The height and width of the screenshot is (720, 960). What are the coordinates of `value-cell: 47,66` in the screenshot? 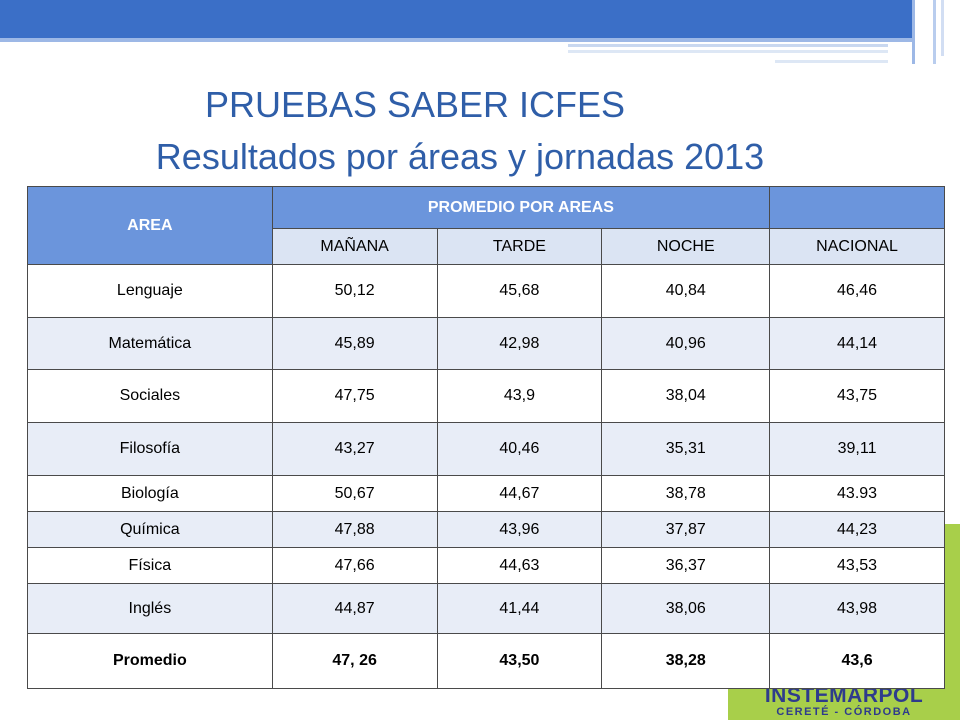 It's located at (354, 565).